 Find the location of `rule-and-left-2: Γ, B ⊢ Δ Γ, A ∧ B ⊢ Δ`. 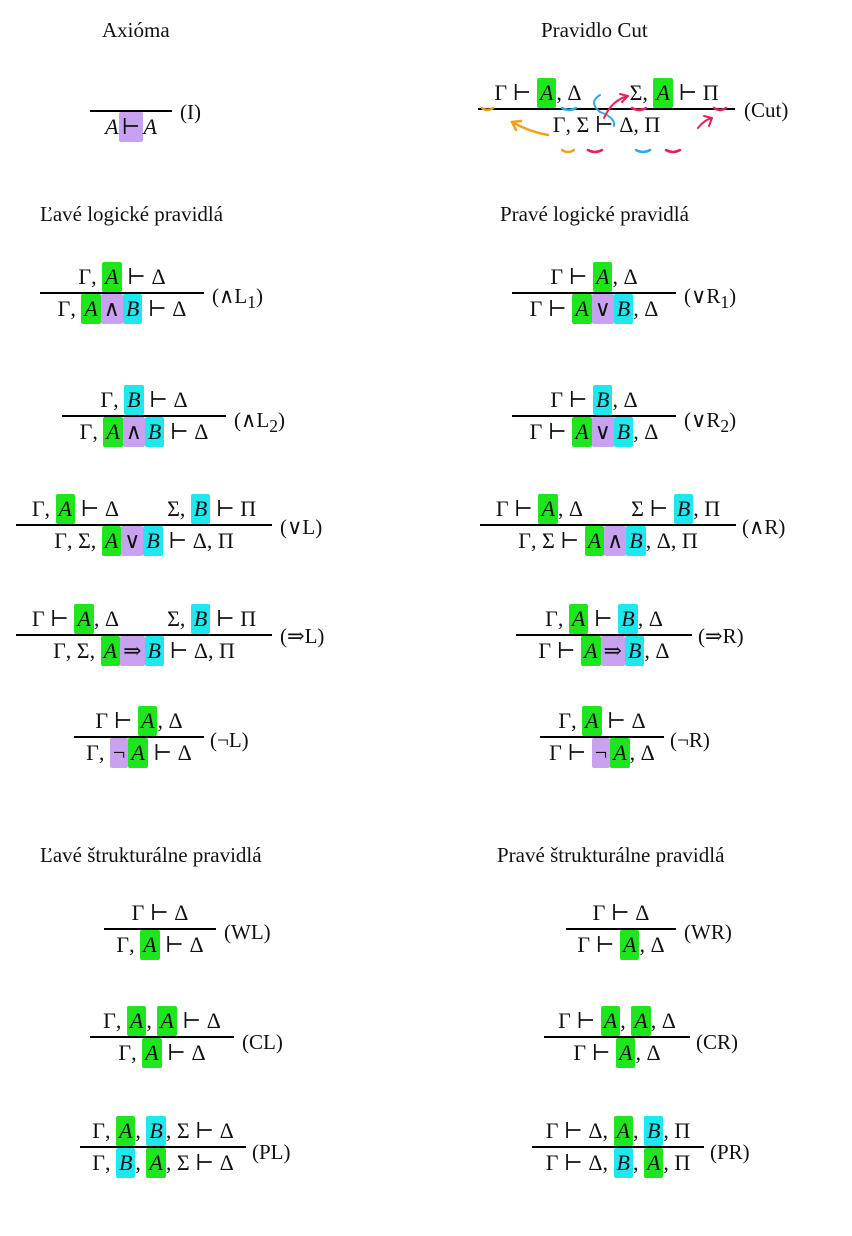

rule-and-left-2: Γ, B ⊢ Δ Γ, A ∧ B ⊢ Δ is located at coordinates (144, 416).